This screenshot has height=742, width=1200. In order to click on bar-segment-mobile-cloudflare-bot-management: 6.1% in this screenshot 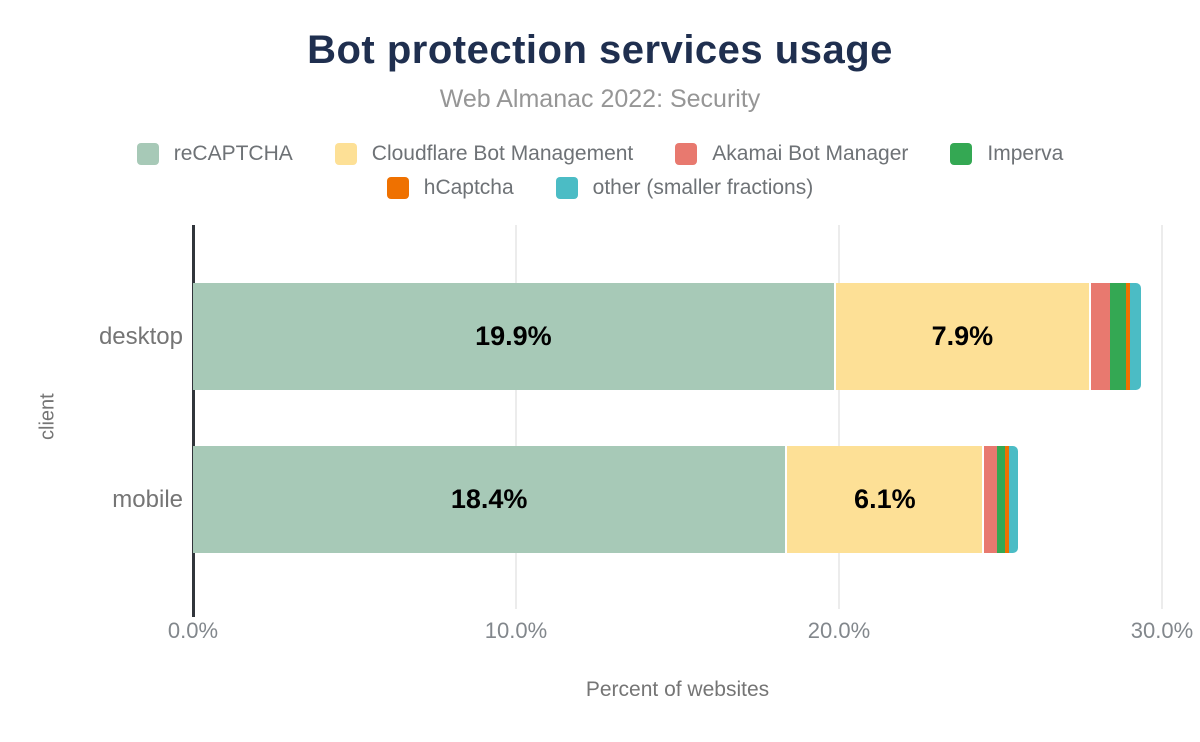, I will do `click(885, 499)`.